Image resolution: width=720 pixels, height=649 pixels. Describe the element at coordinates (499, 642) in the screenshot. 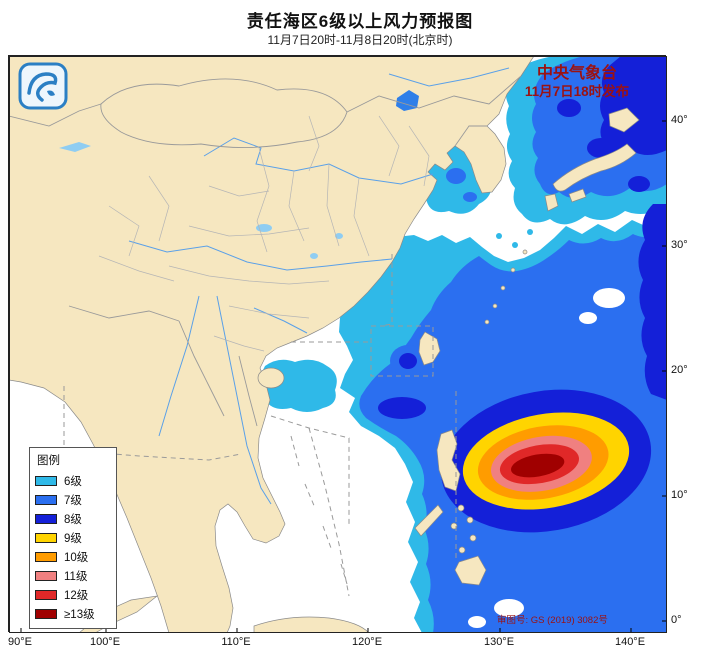

I see `x-axis-label-130e: 130°E` at that location.